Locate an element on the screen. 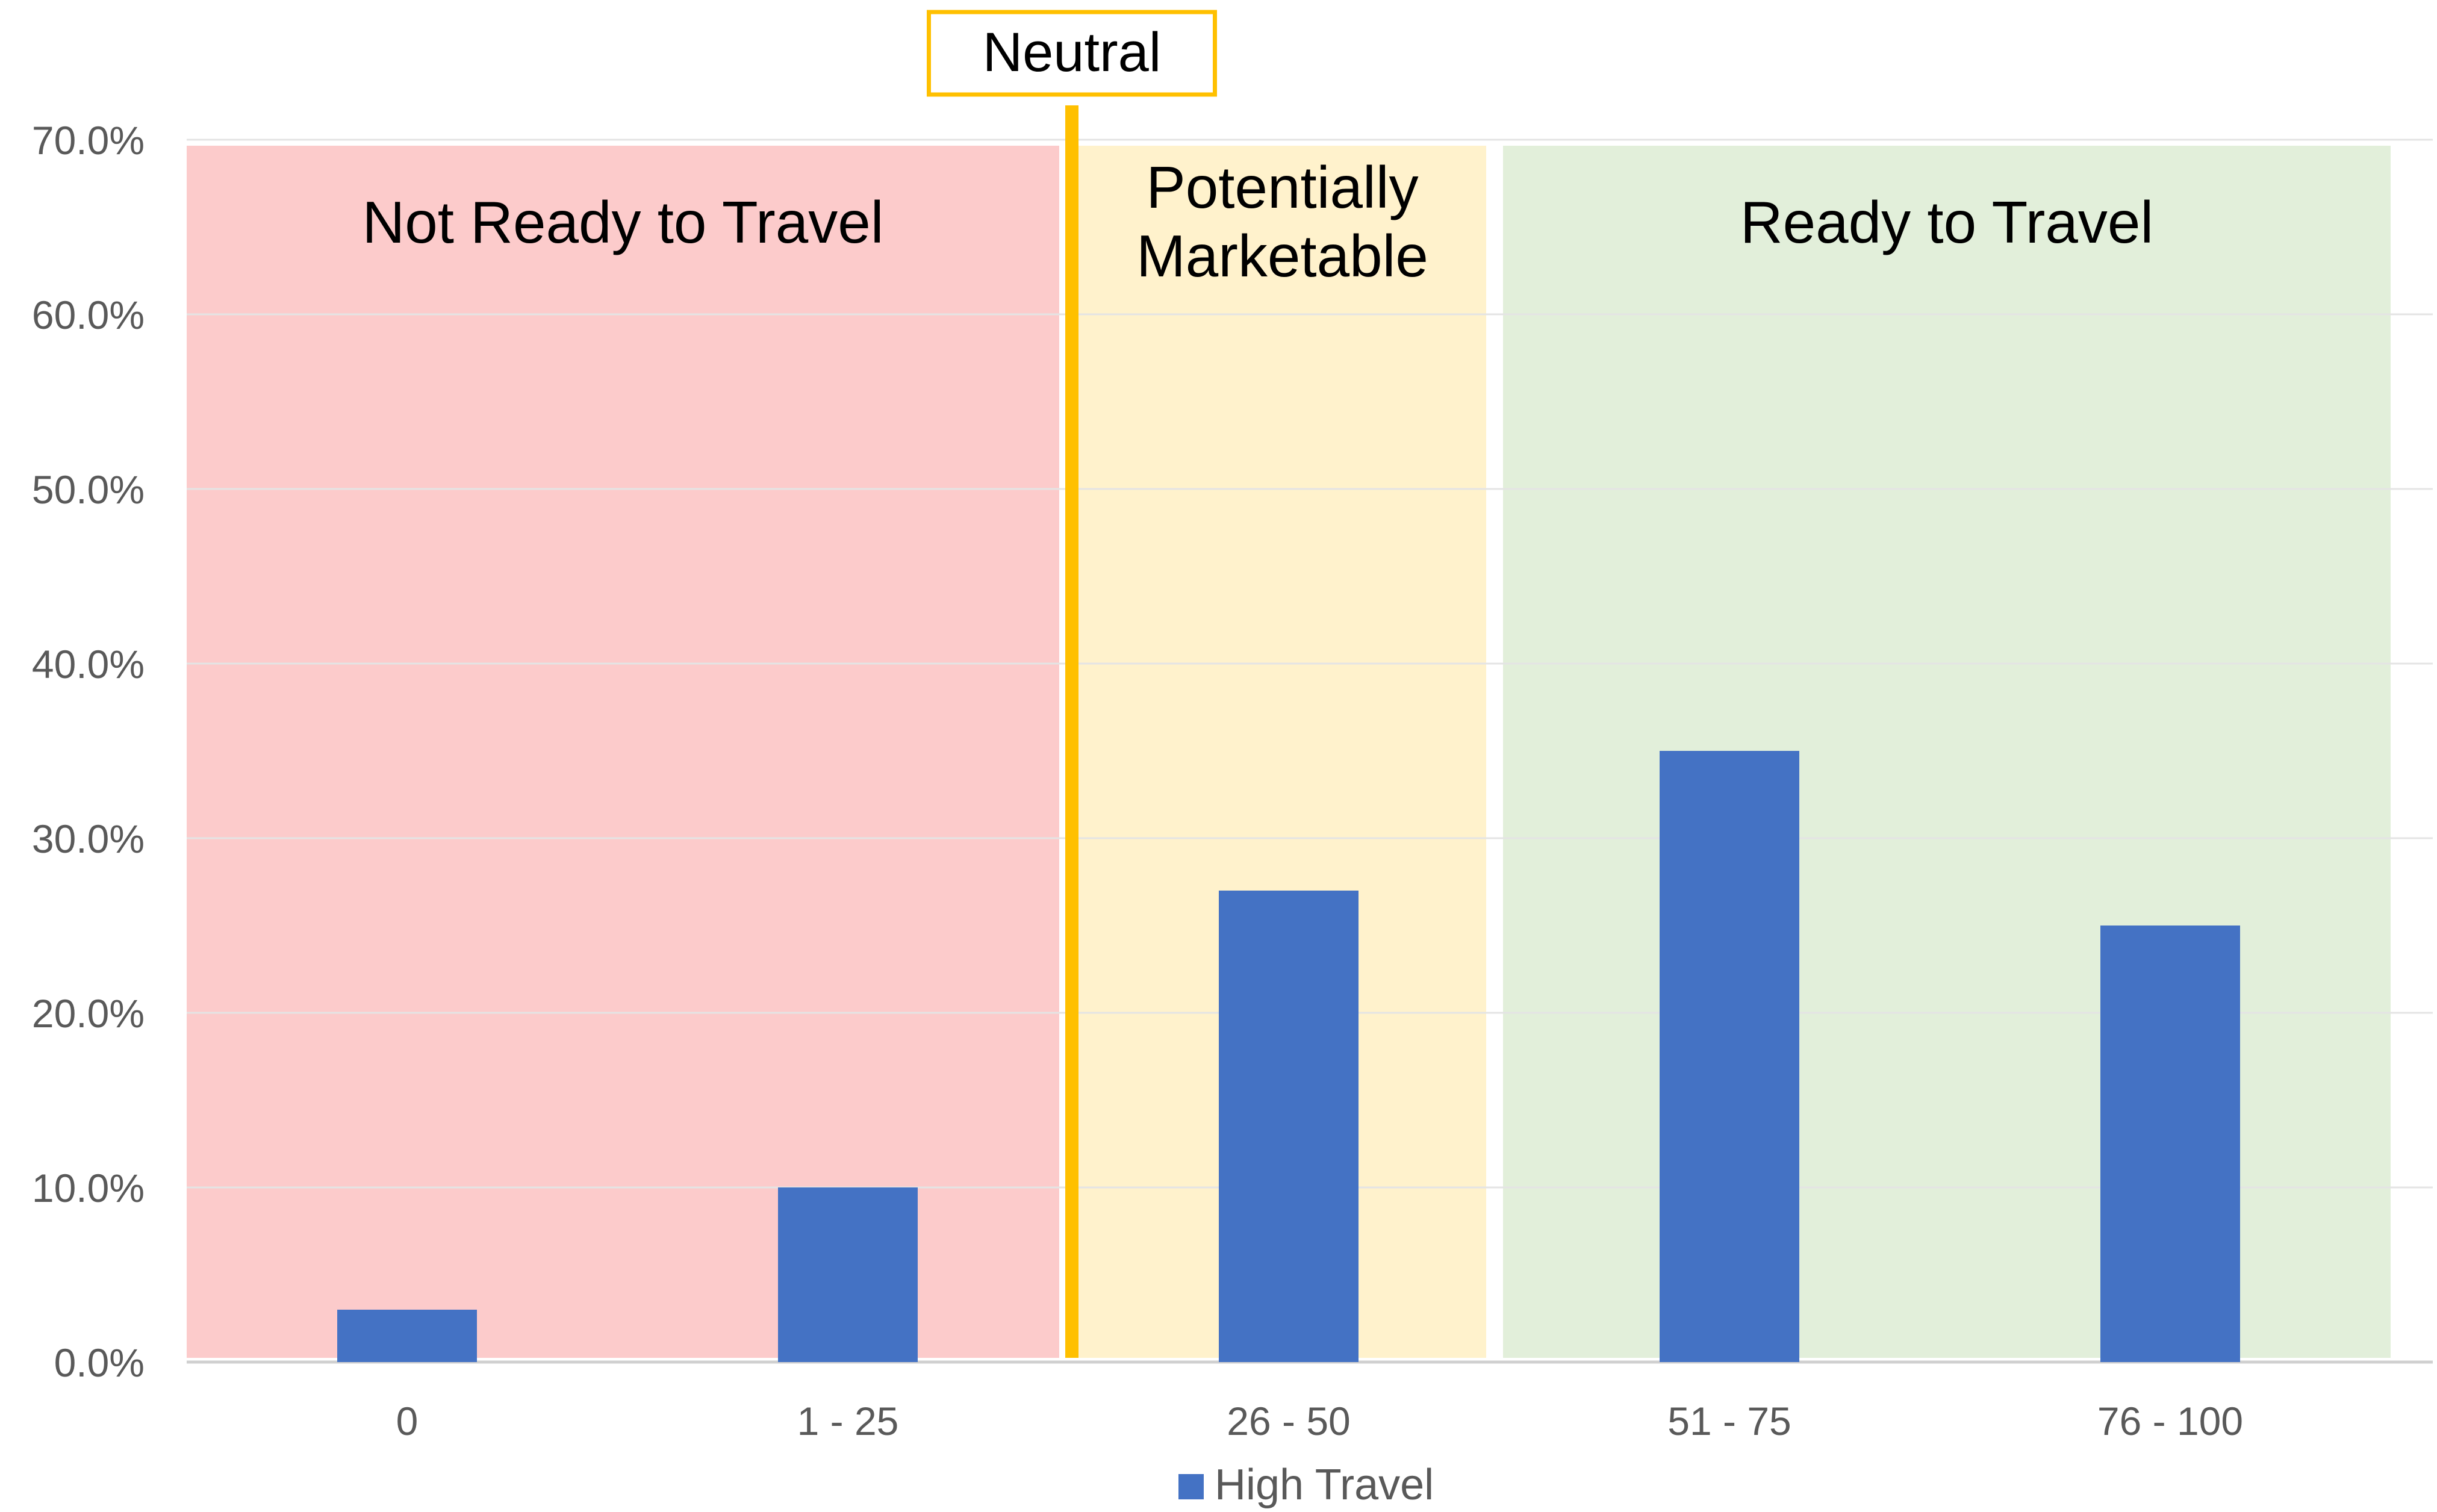 The image size is (2437, 1512). legend-swatch is located at coordinates (1191, 1486).